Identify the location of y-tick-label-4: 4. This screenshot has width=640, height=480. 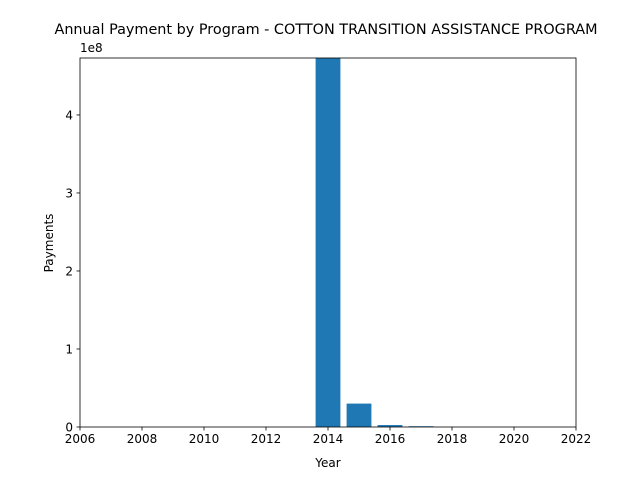
(69, 115).